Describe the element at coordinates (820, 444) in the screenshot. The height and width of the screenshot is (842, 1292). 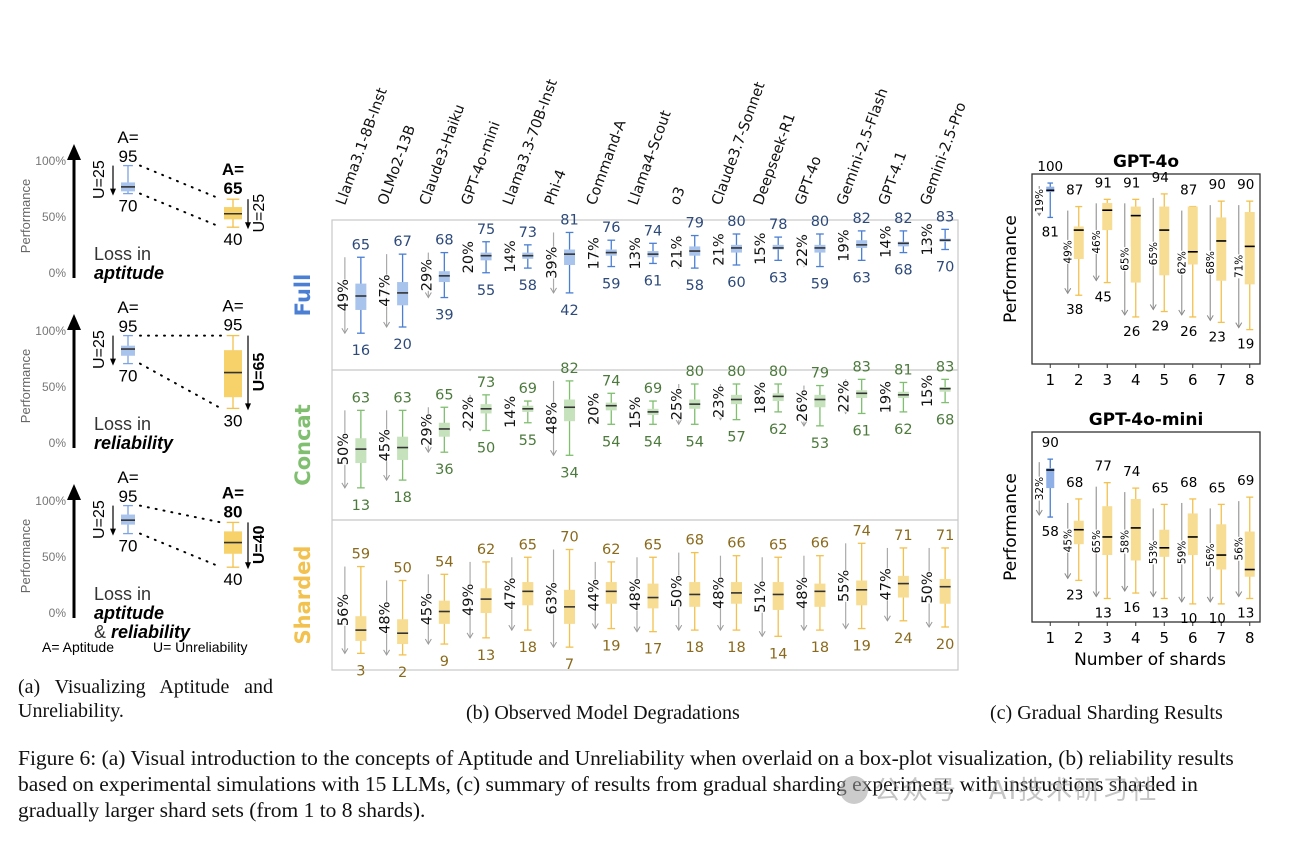
I see `bottom-value-label: 53` at that location.